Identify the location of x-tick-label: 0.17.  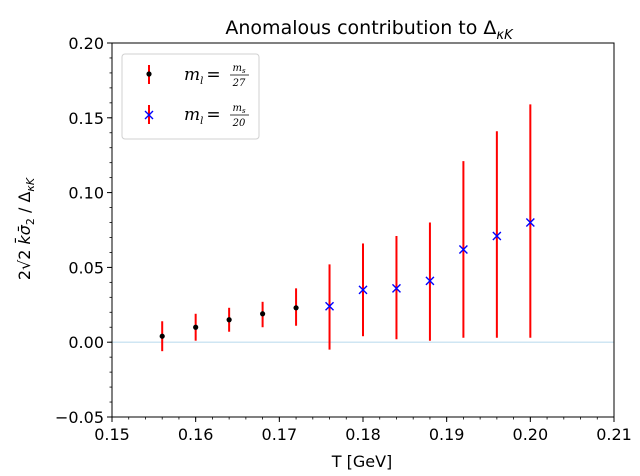
(280, 434).